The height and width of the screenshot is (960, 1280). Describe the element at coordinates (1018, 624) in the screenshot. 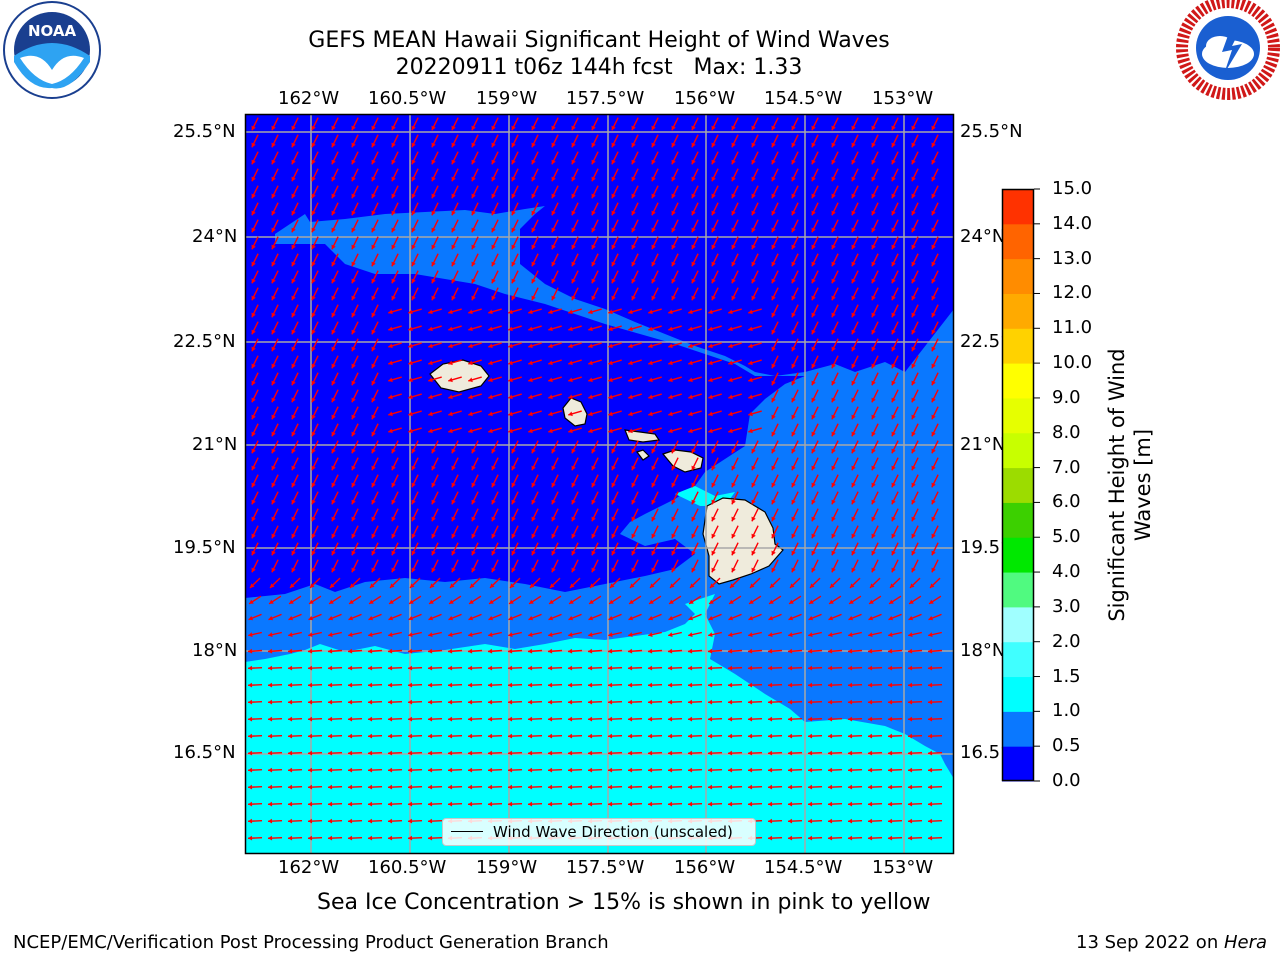

I see `colorbar-segment` at that location.